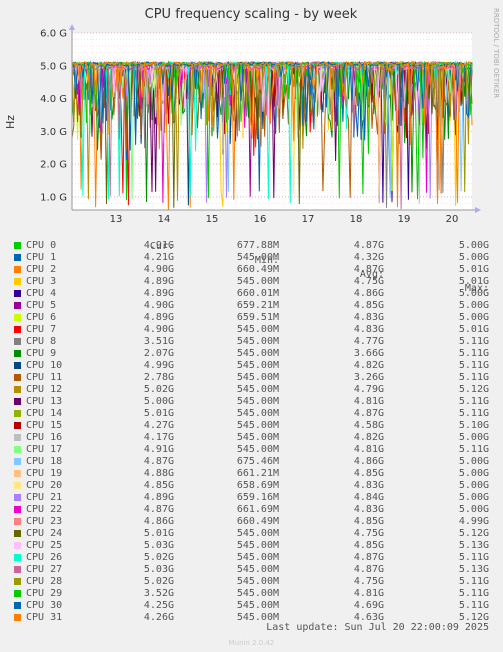 Image resolution: width=503 pixels, height=652 pixels. Describe the element at coordinates (251, 438) in the screenshot. I see `legend-row: CPU 16 4.17G 545.00M 4.82G 5.00G` at that location.